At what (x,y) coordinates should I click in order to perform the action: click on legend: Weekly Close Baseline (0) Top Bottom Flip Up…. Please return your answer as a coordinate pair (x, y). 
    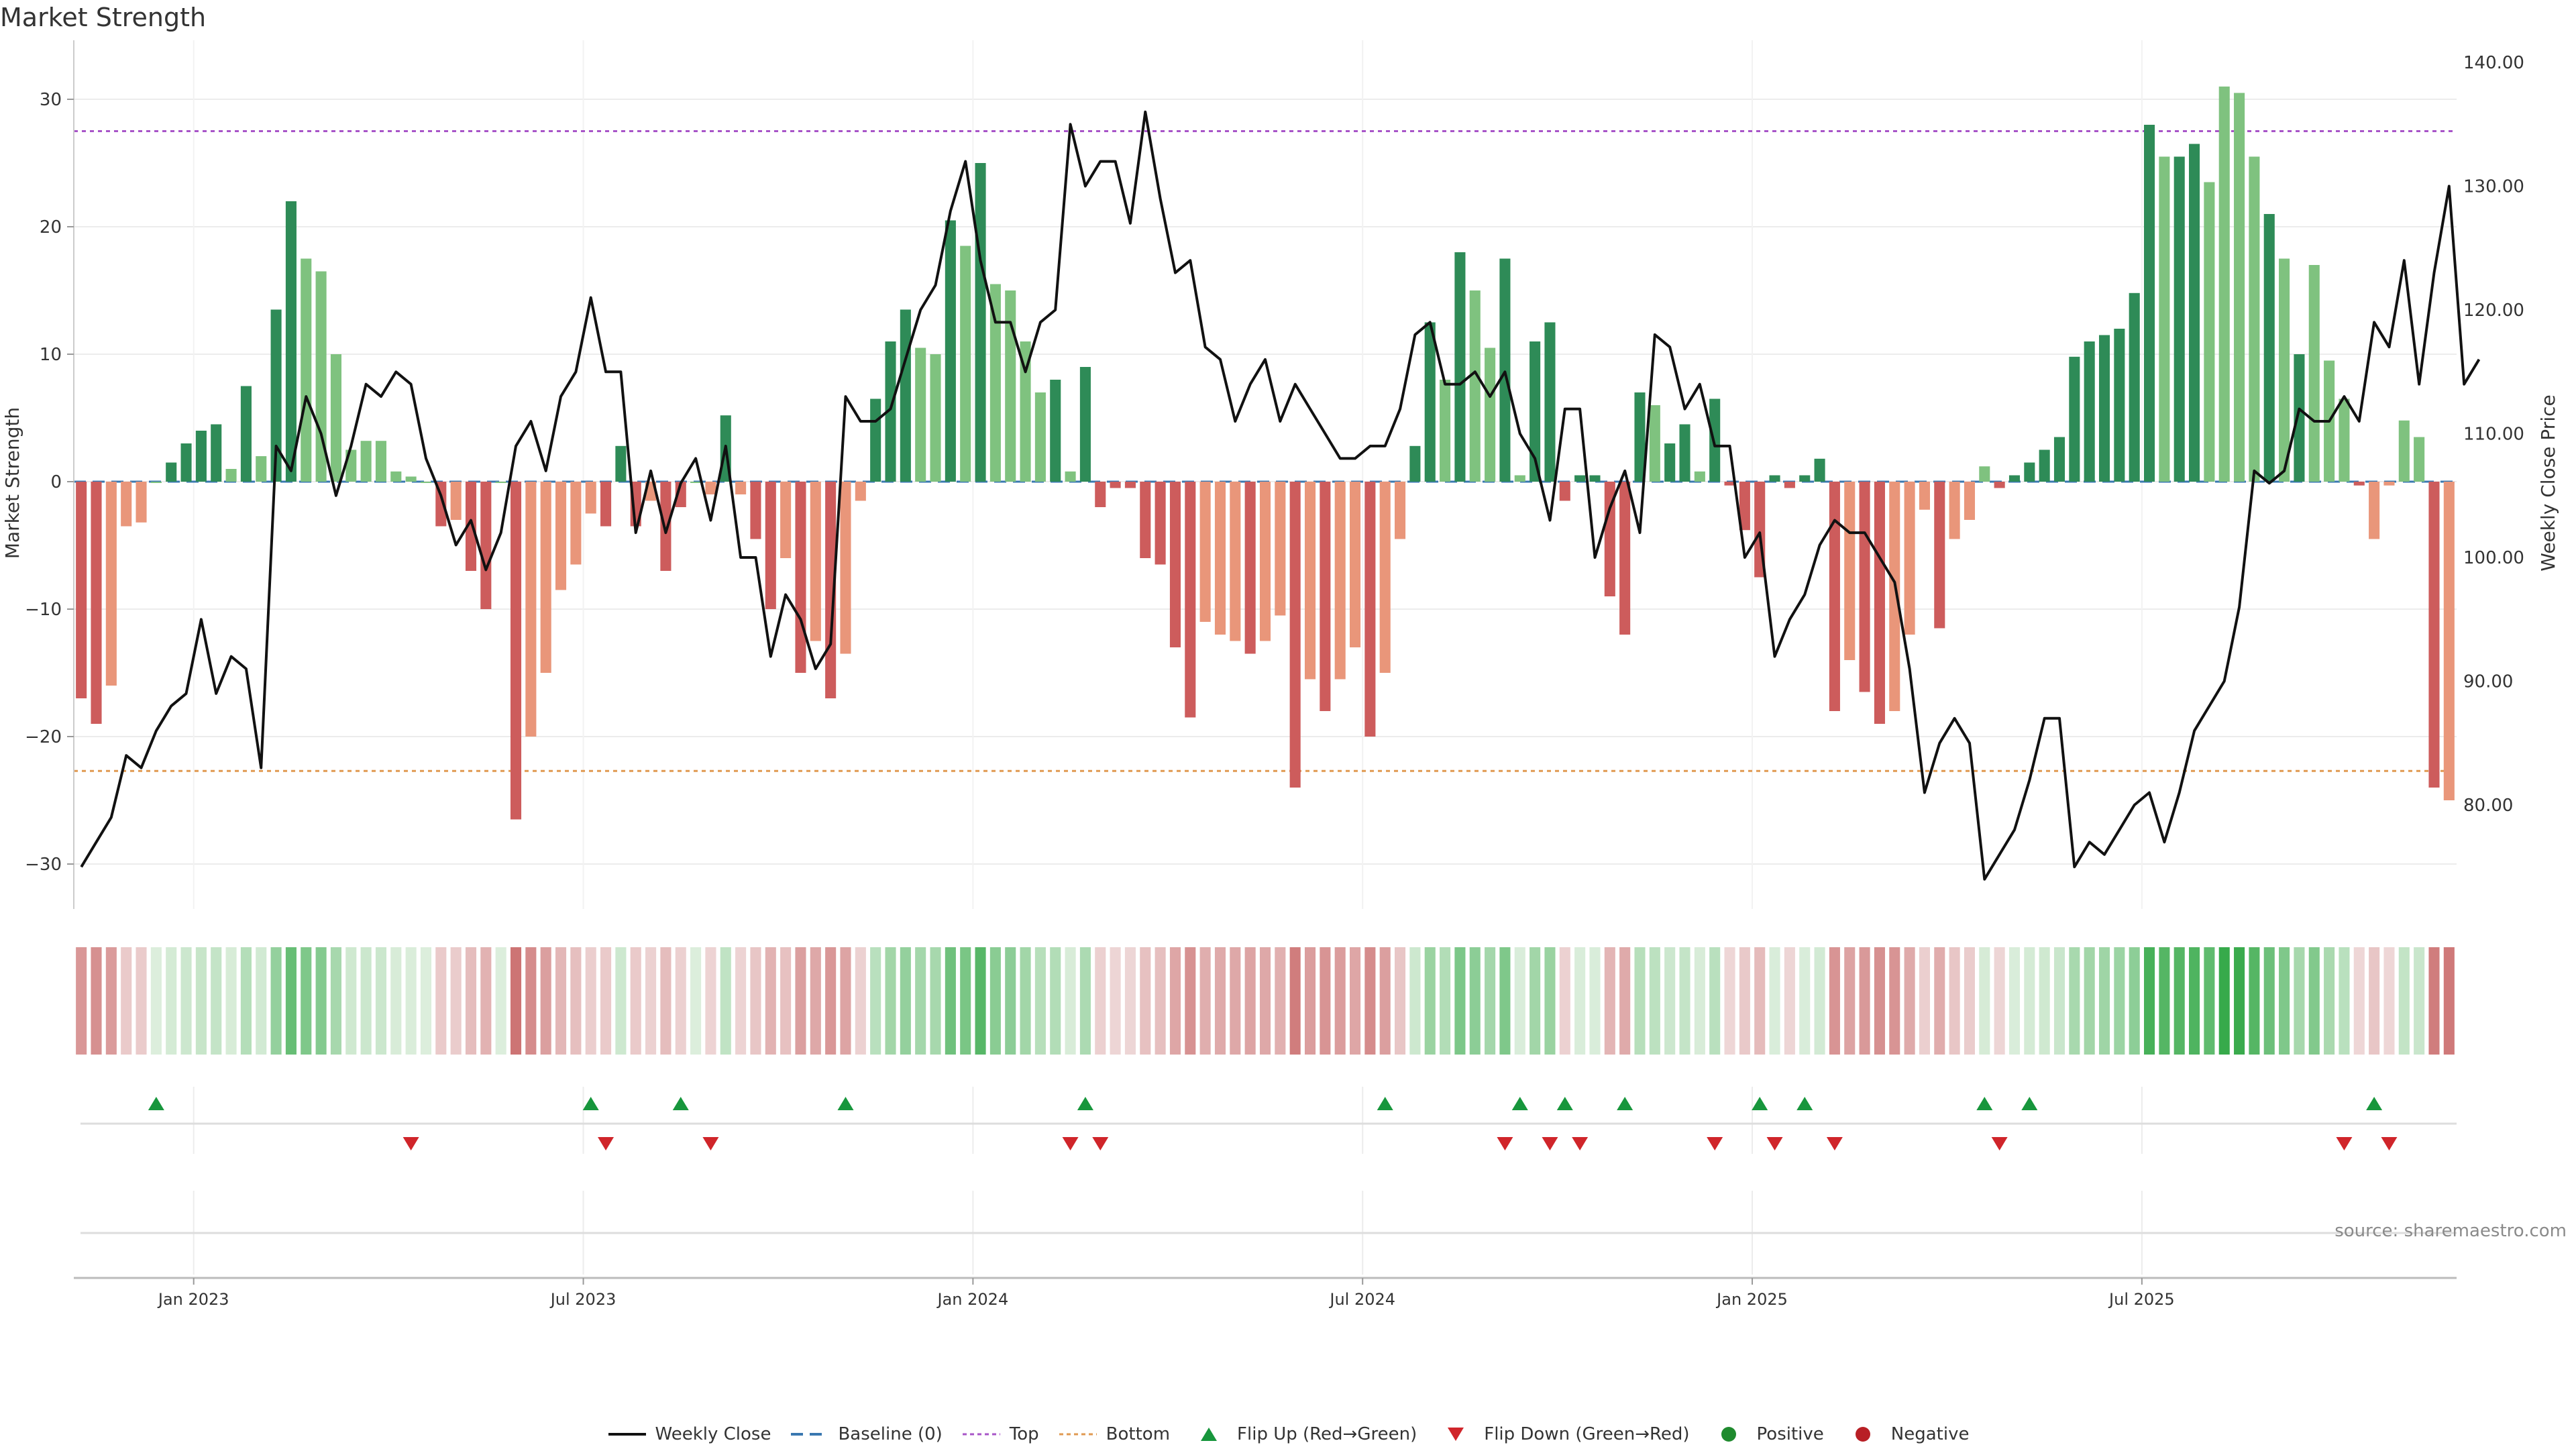
    Looking at the image, I should click on (1288, 1434).